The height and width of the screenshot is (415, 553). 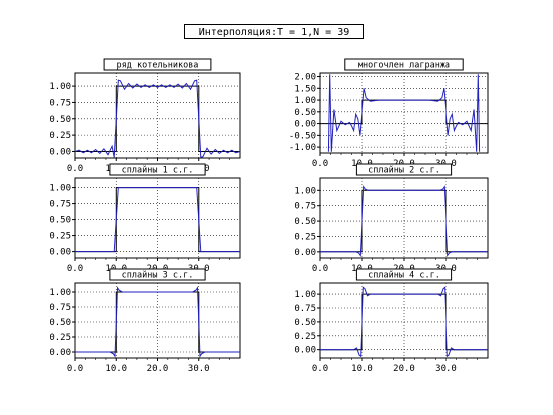 I want to click on y-tick-label: 2.00, so click(x=305, y=78).